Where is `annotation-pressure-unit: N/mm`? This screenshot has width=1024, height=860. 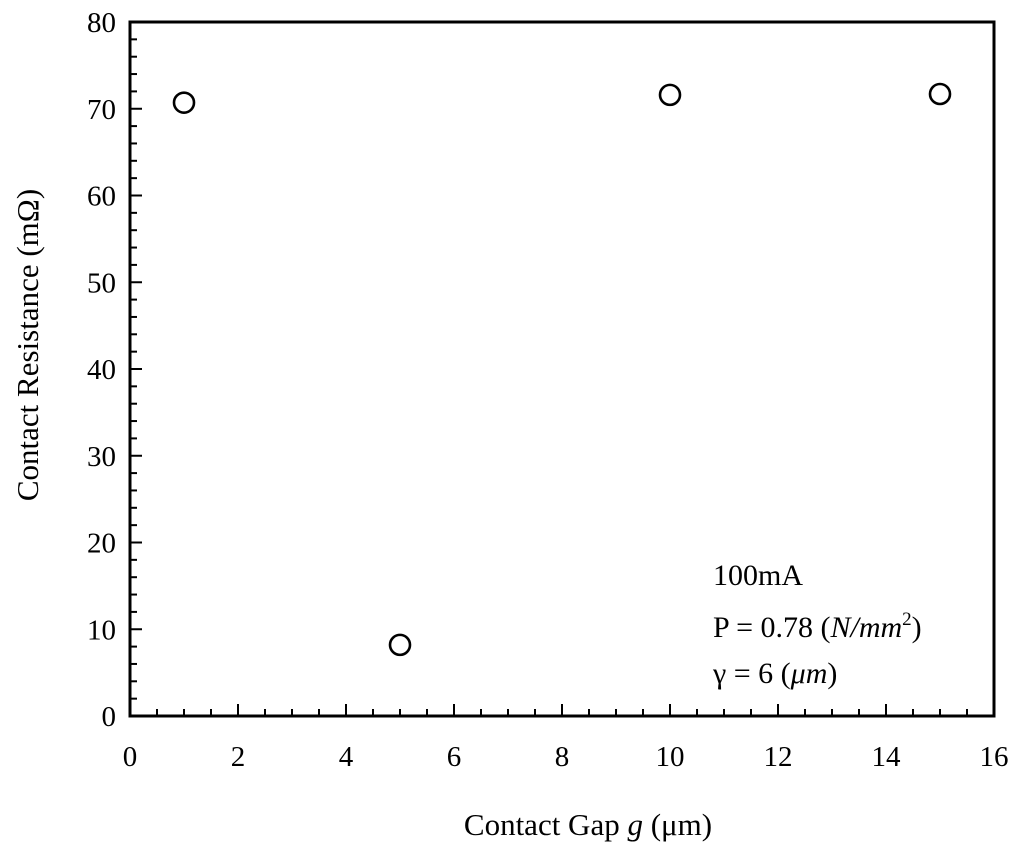 annotation-pressure-unit: N/mm is located at coordinates (865, 627).